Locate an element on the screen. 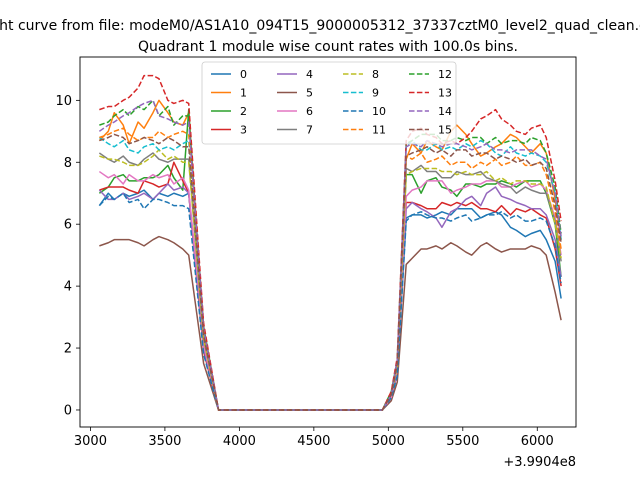 The height and width of the screenshot is (484, 640). legend-label-12: 12 is located at coordinates (445, 74).